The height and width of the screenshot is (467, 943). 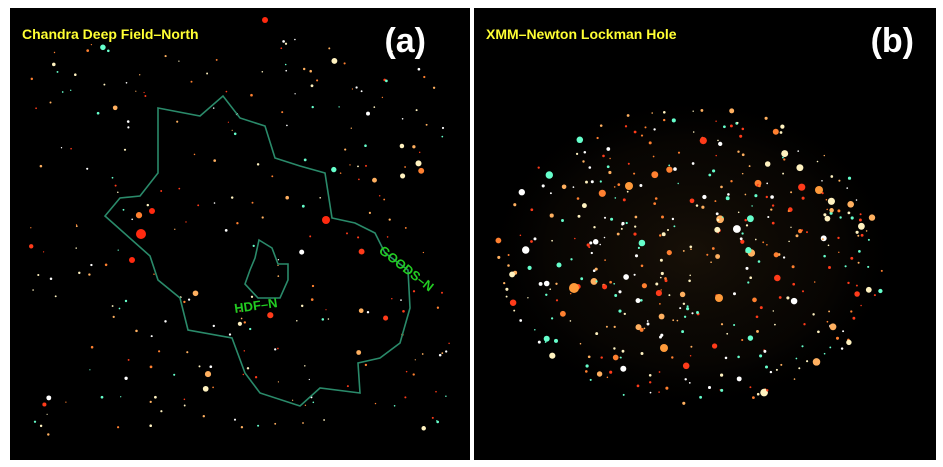 What do you see at coordinates (892, 41) in the screenshot?
I see `panel-letter: (b)` at bounding box center [892, 41].